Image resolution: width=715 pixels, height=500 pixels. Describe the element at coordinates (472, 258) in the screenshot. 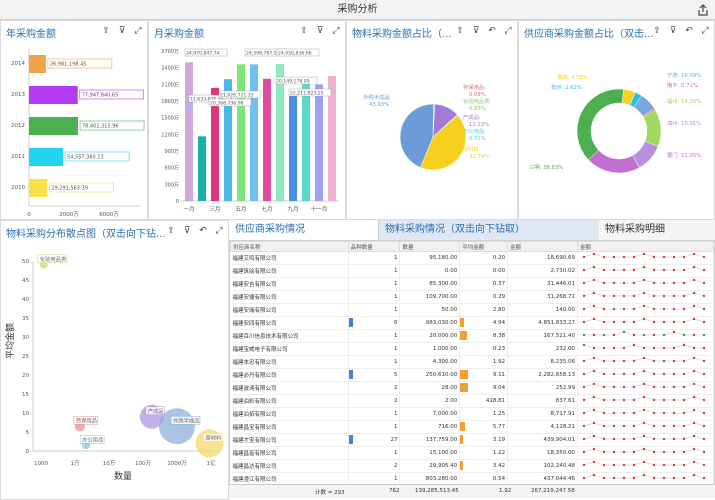

I see `table-row: 福建艾鸣有限公司 1 95,180.00 0.20 18,690.69` at that location.